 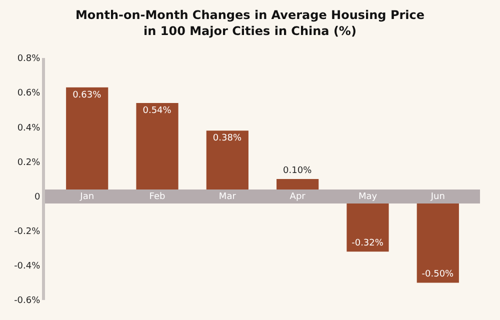 I want to click on data-label: -0.32%, so click(x=368, y=243).